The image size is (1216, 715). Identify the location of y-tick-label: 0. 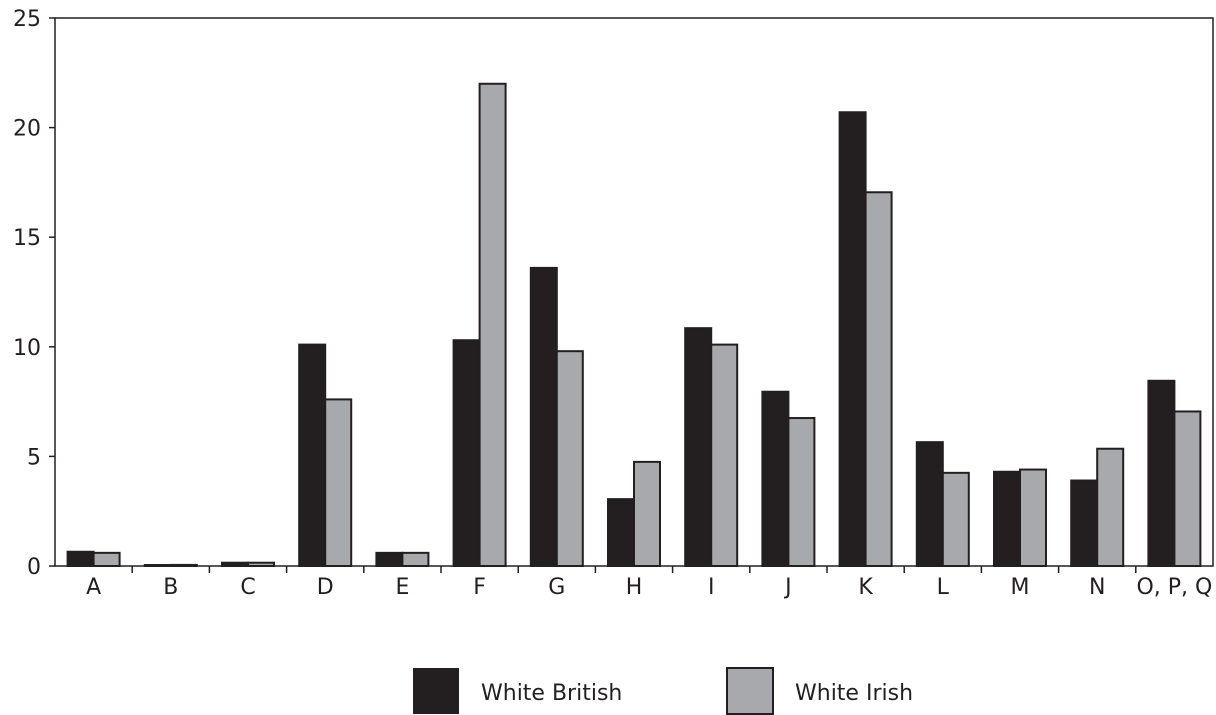
(34, 567).